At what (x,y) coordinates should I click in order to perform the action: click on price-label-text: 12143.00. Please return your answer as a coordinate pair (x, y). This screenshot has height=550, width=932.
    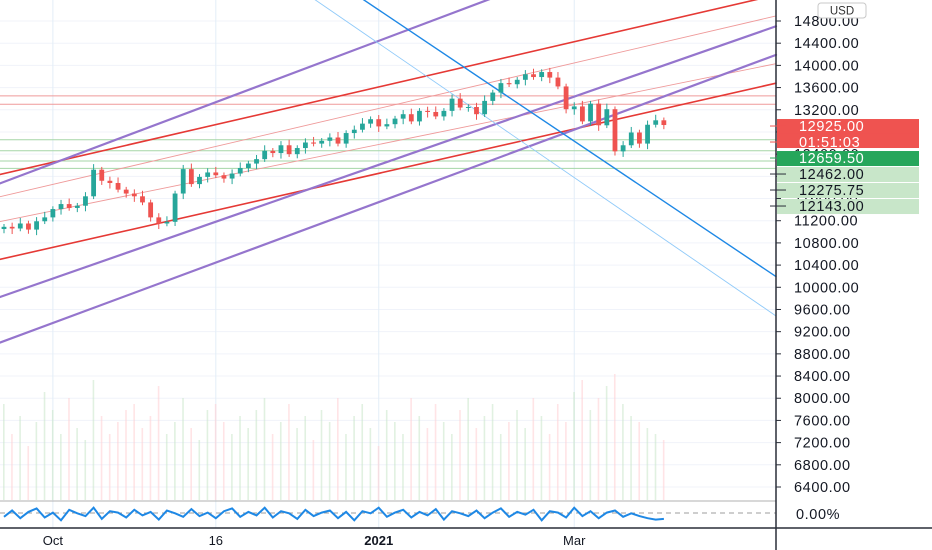
    Looking at the image, I should click on (831, 207).